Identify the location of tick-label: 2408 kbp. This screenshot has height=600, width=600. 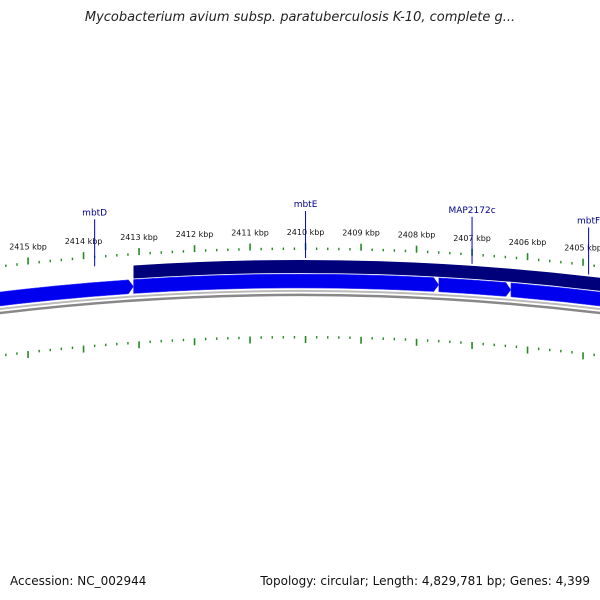
(417, 235).